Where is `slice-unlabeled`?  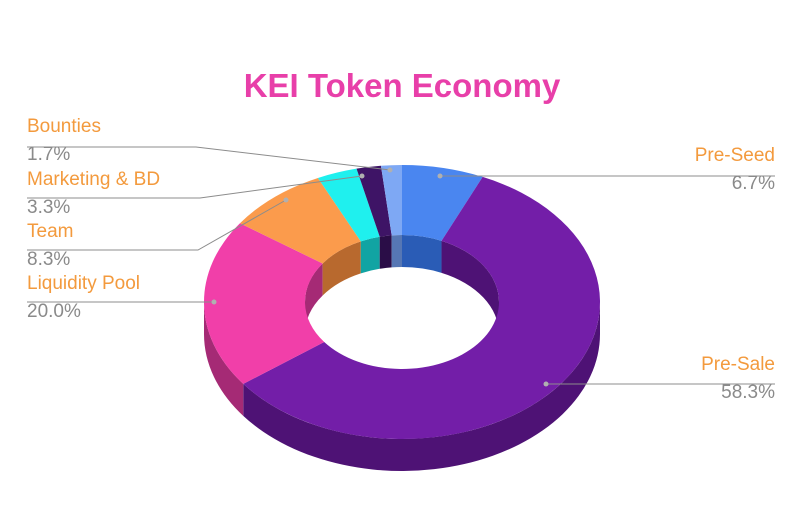
slice-unlabeled is located at coordinates (374, 201).